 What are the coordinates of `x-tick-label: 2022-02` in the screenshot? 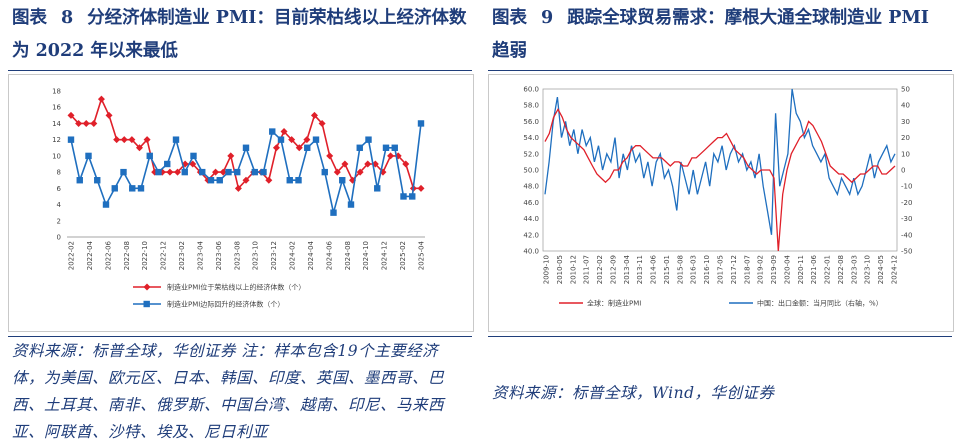 It's located at (72, 255).